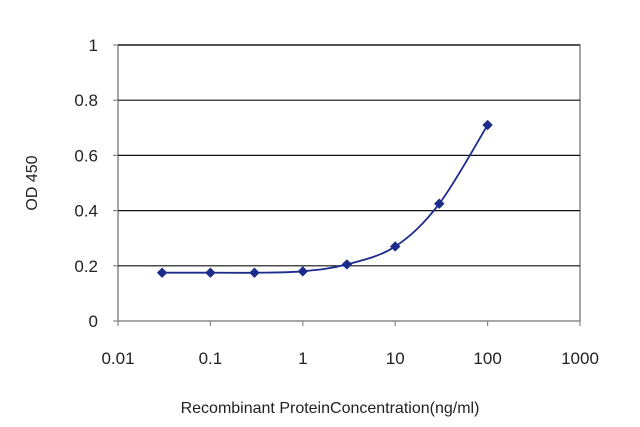 Image resolution: width=640 pixels, height=427 pixels. I want to click on x-tick-label-1: 1, so click(302, 358).